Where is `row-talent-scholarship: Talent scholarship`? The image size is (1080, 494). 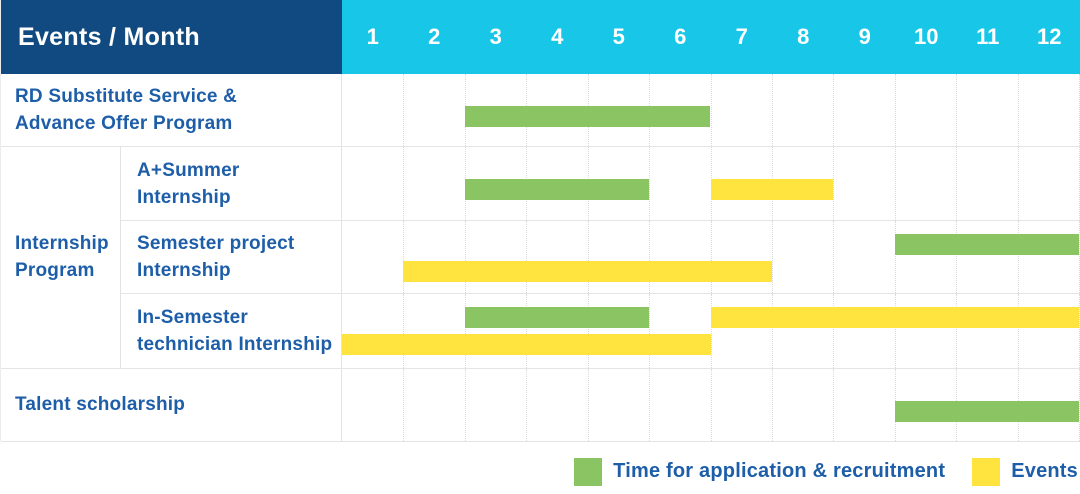 row-talent-scholarship: Talent scholarship is located at coordinates (540, 405).